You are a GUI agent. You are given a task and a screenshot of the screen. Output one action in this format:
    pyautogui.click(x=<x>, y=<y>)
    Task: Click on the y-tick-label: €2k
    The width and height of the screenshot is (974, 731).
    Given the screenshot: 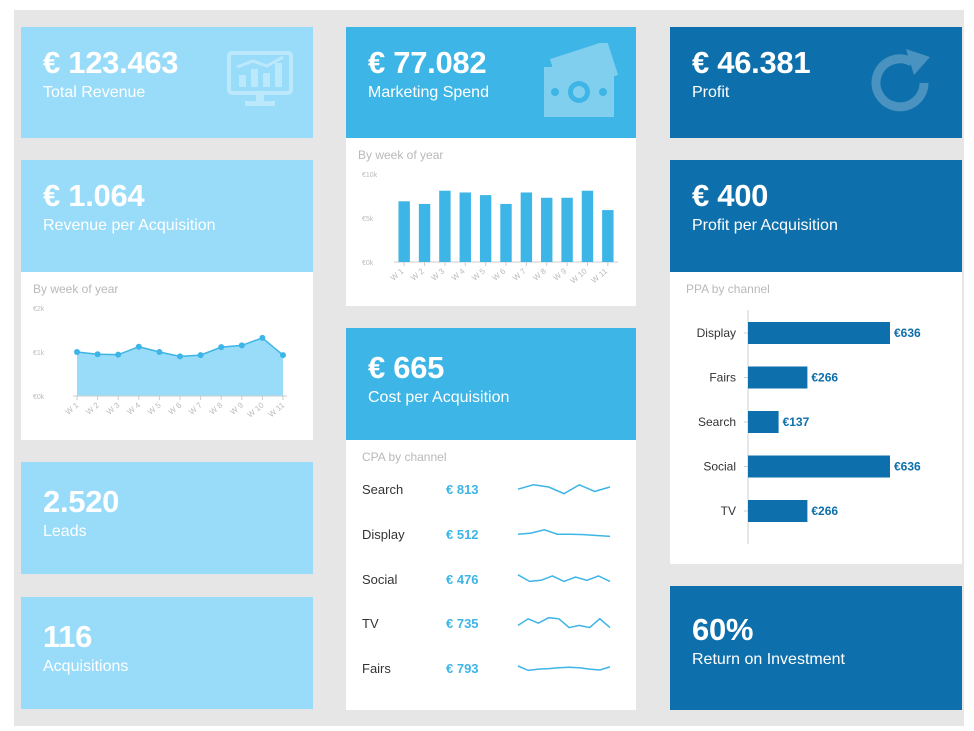 What is the action you would take?
    pyautogui.click(x=39, y=309)
    